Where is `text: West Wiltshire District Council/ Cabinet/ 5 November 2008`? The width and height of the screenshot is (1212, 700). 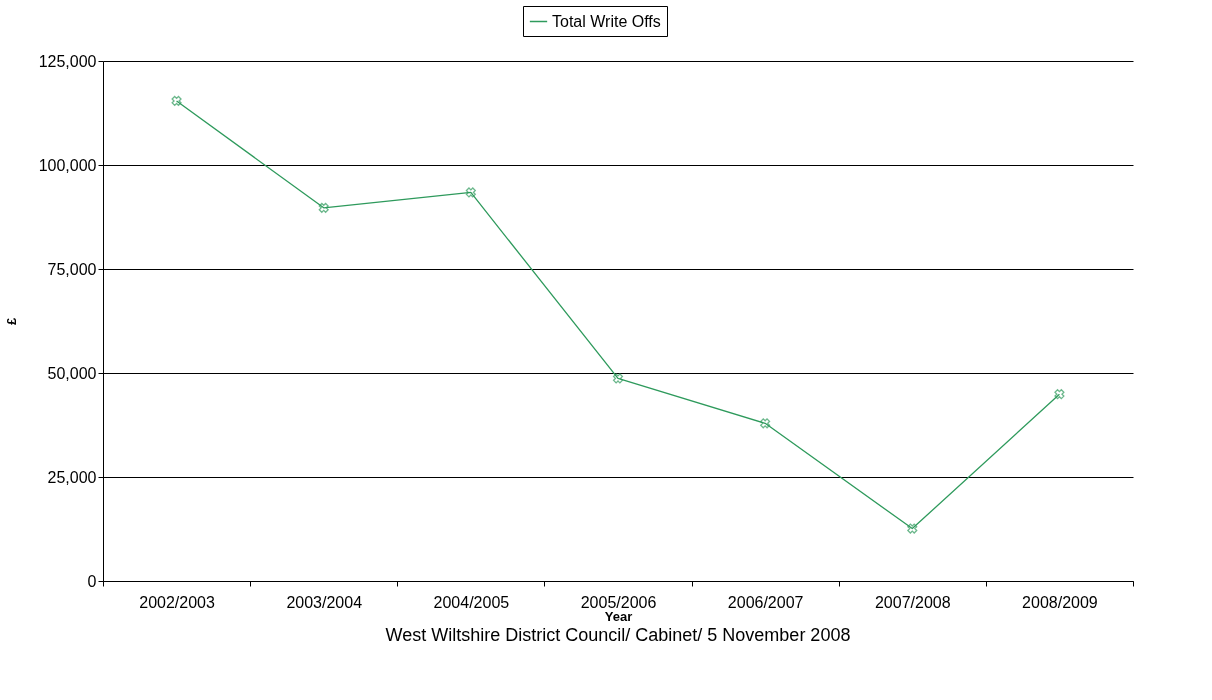
text: West Wiltshire District Council/ Cabinet/ 5 November 2008 is located at coordinates (618, 635).